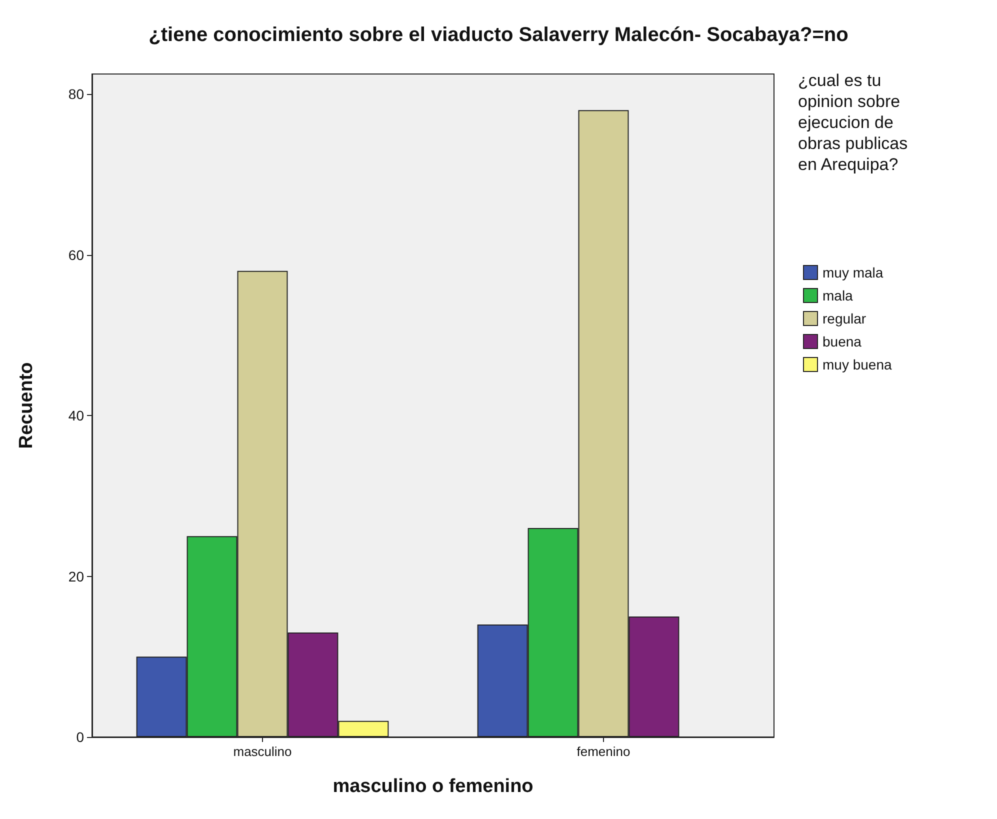 The image size is (997, 819). What do you see at coordinates (603, 751) in the screenshot?
I see `x-tick-label: femenino` at bounding box center [603, 751].